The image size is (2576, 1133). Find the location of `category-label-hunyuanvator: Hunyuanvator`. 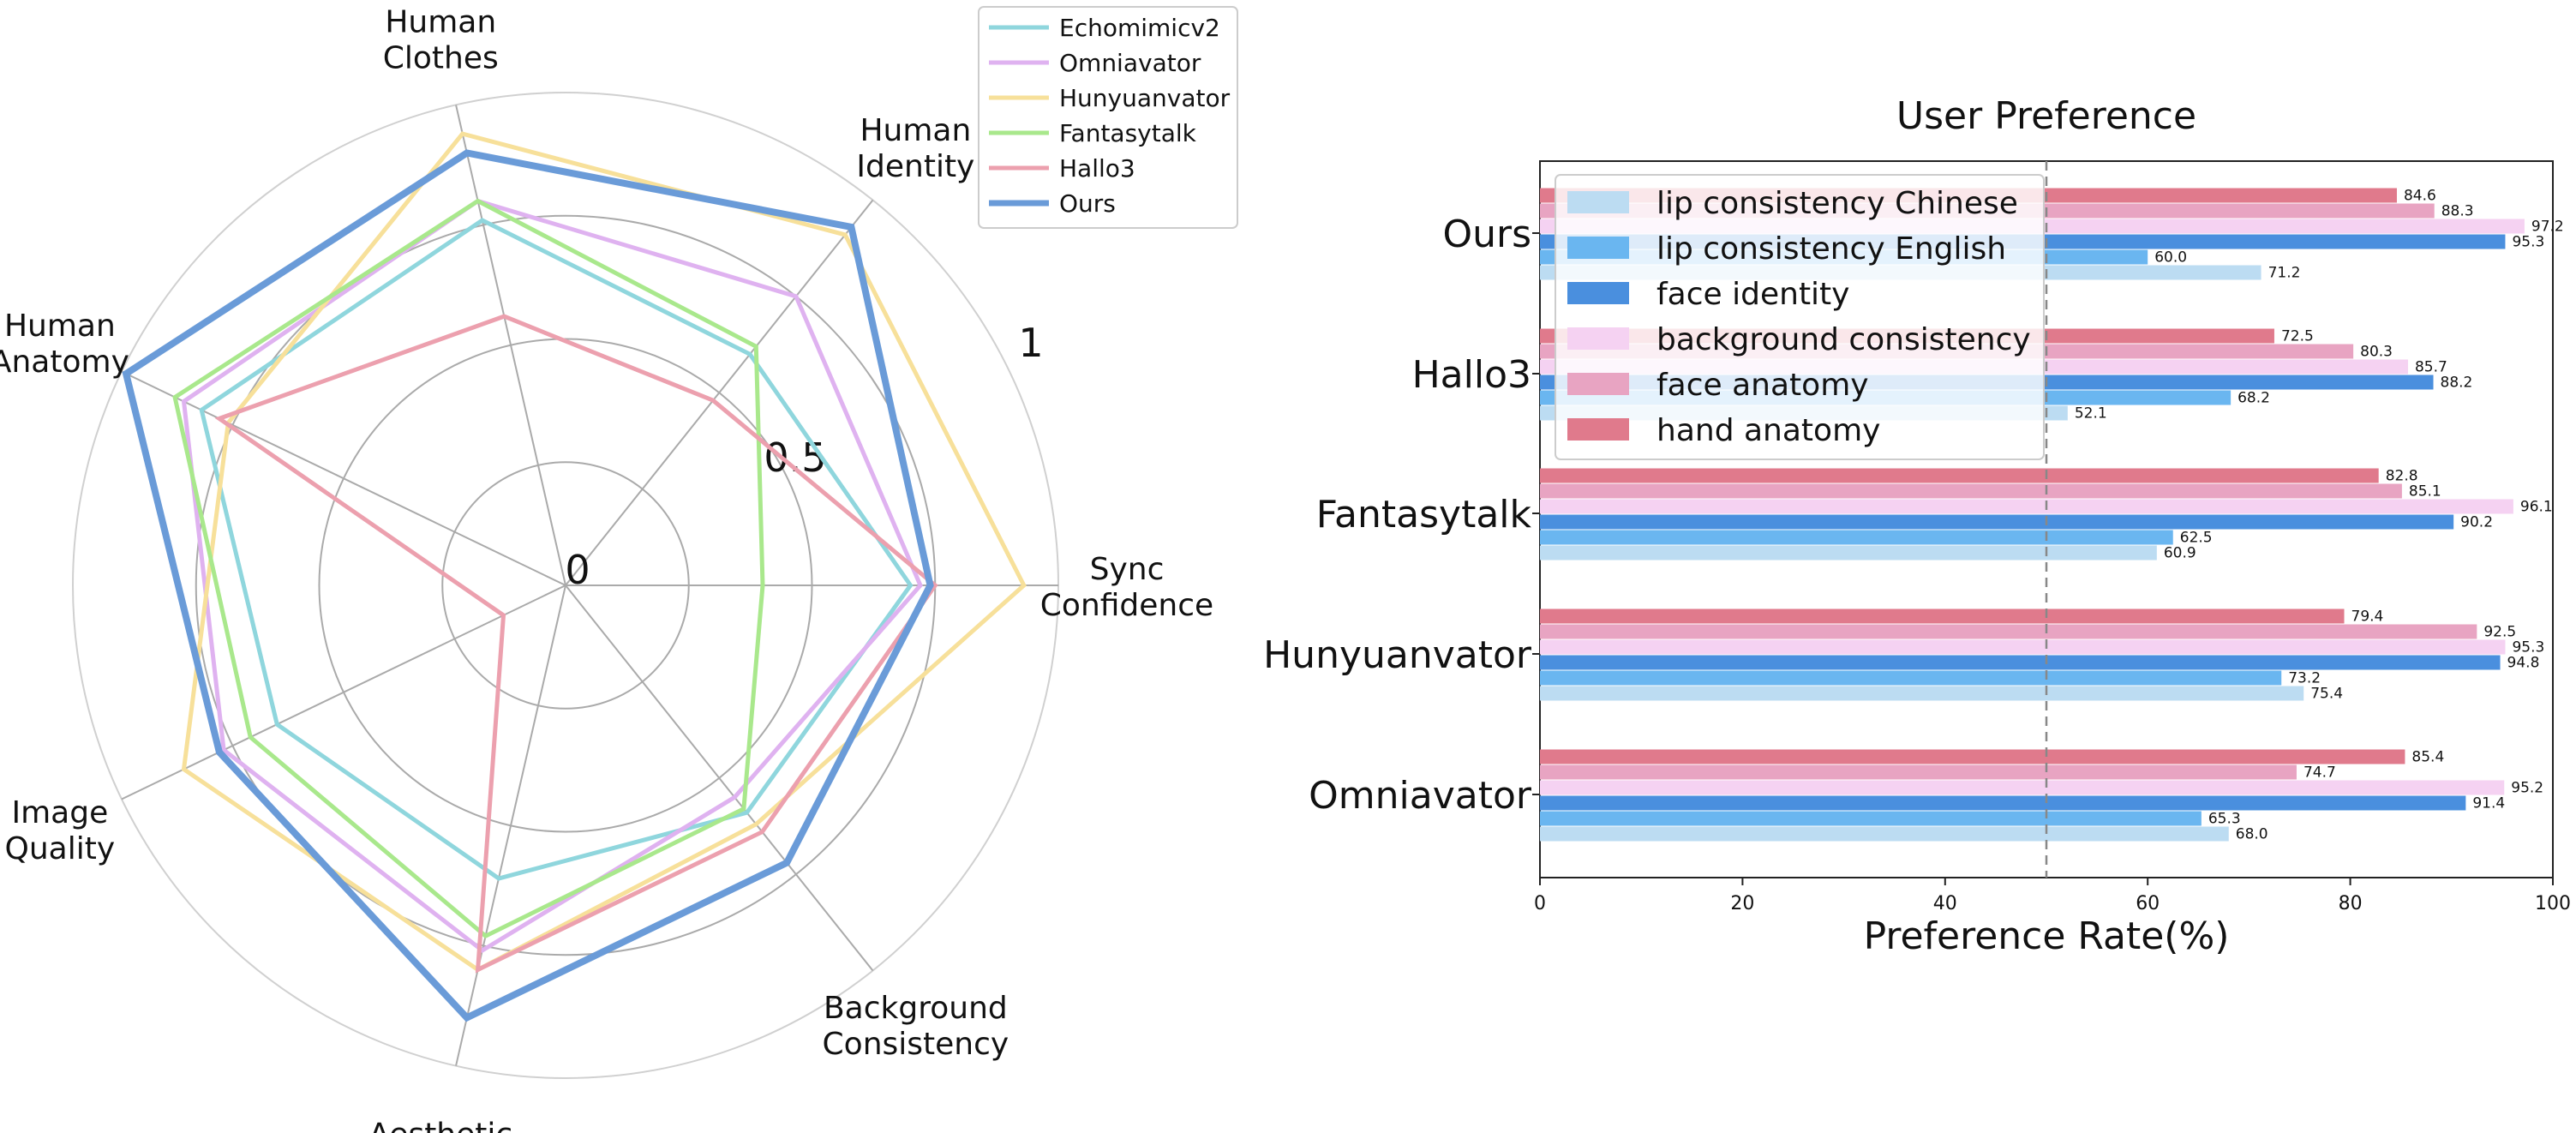

category-label-hunyuanvator: Hunyuanvator is located at coordinates (1397, 655).